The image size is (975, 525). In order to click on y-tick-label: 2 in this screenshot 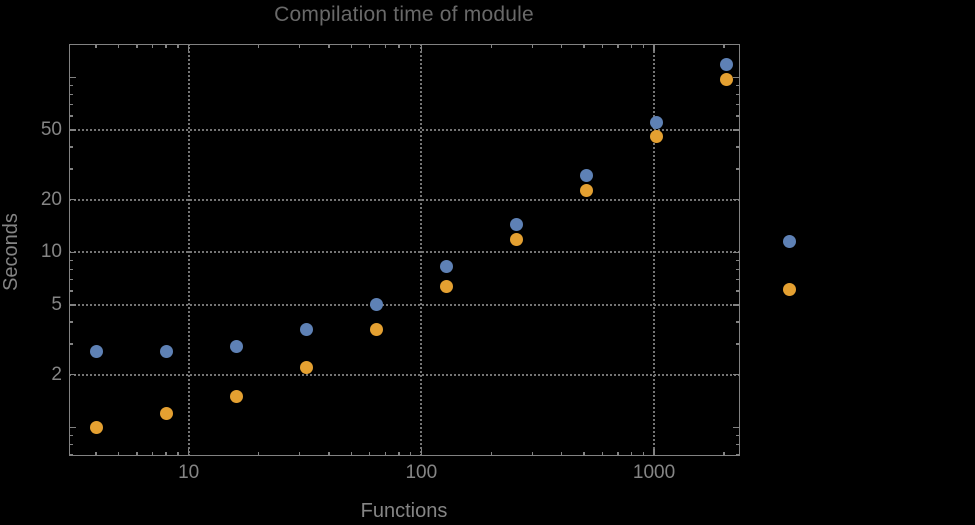, I will do `click(56, 374)`.